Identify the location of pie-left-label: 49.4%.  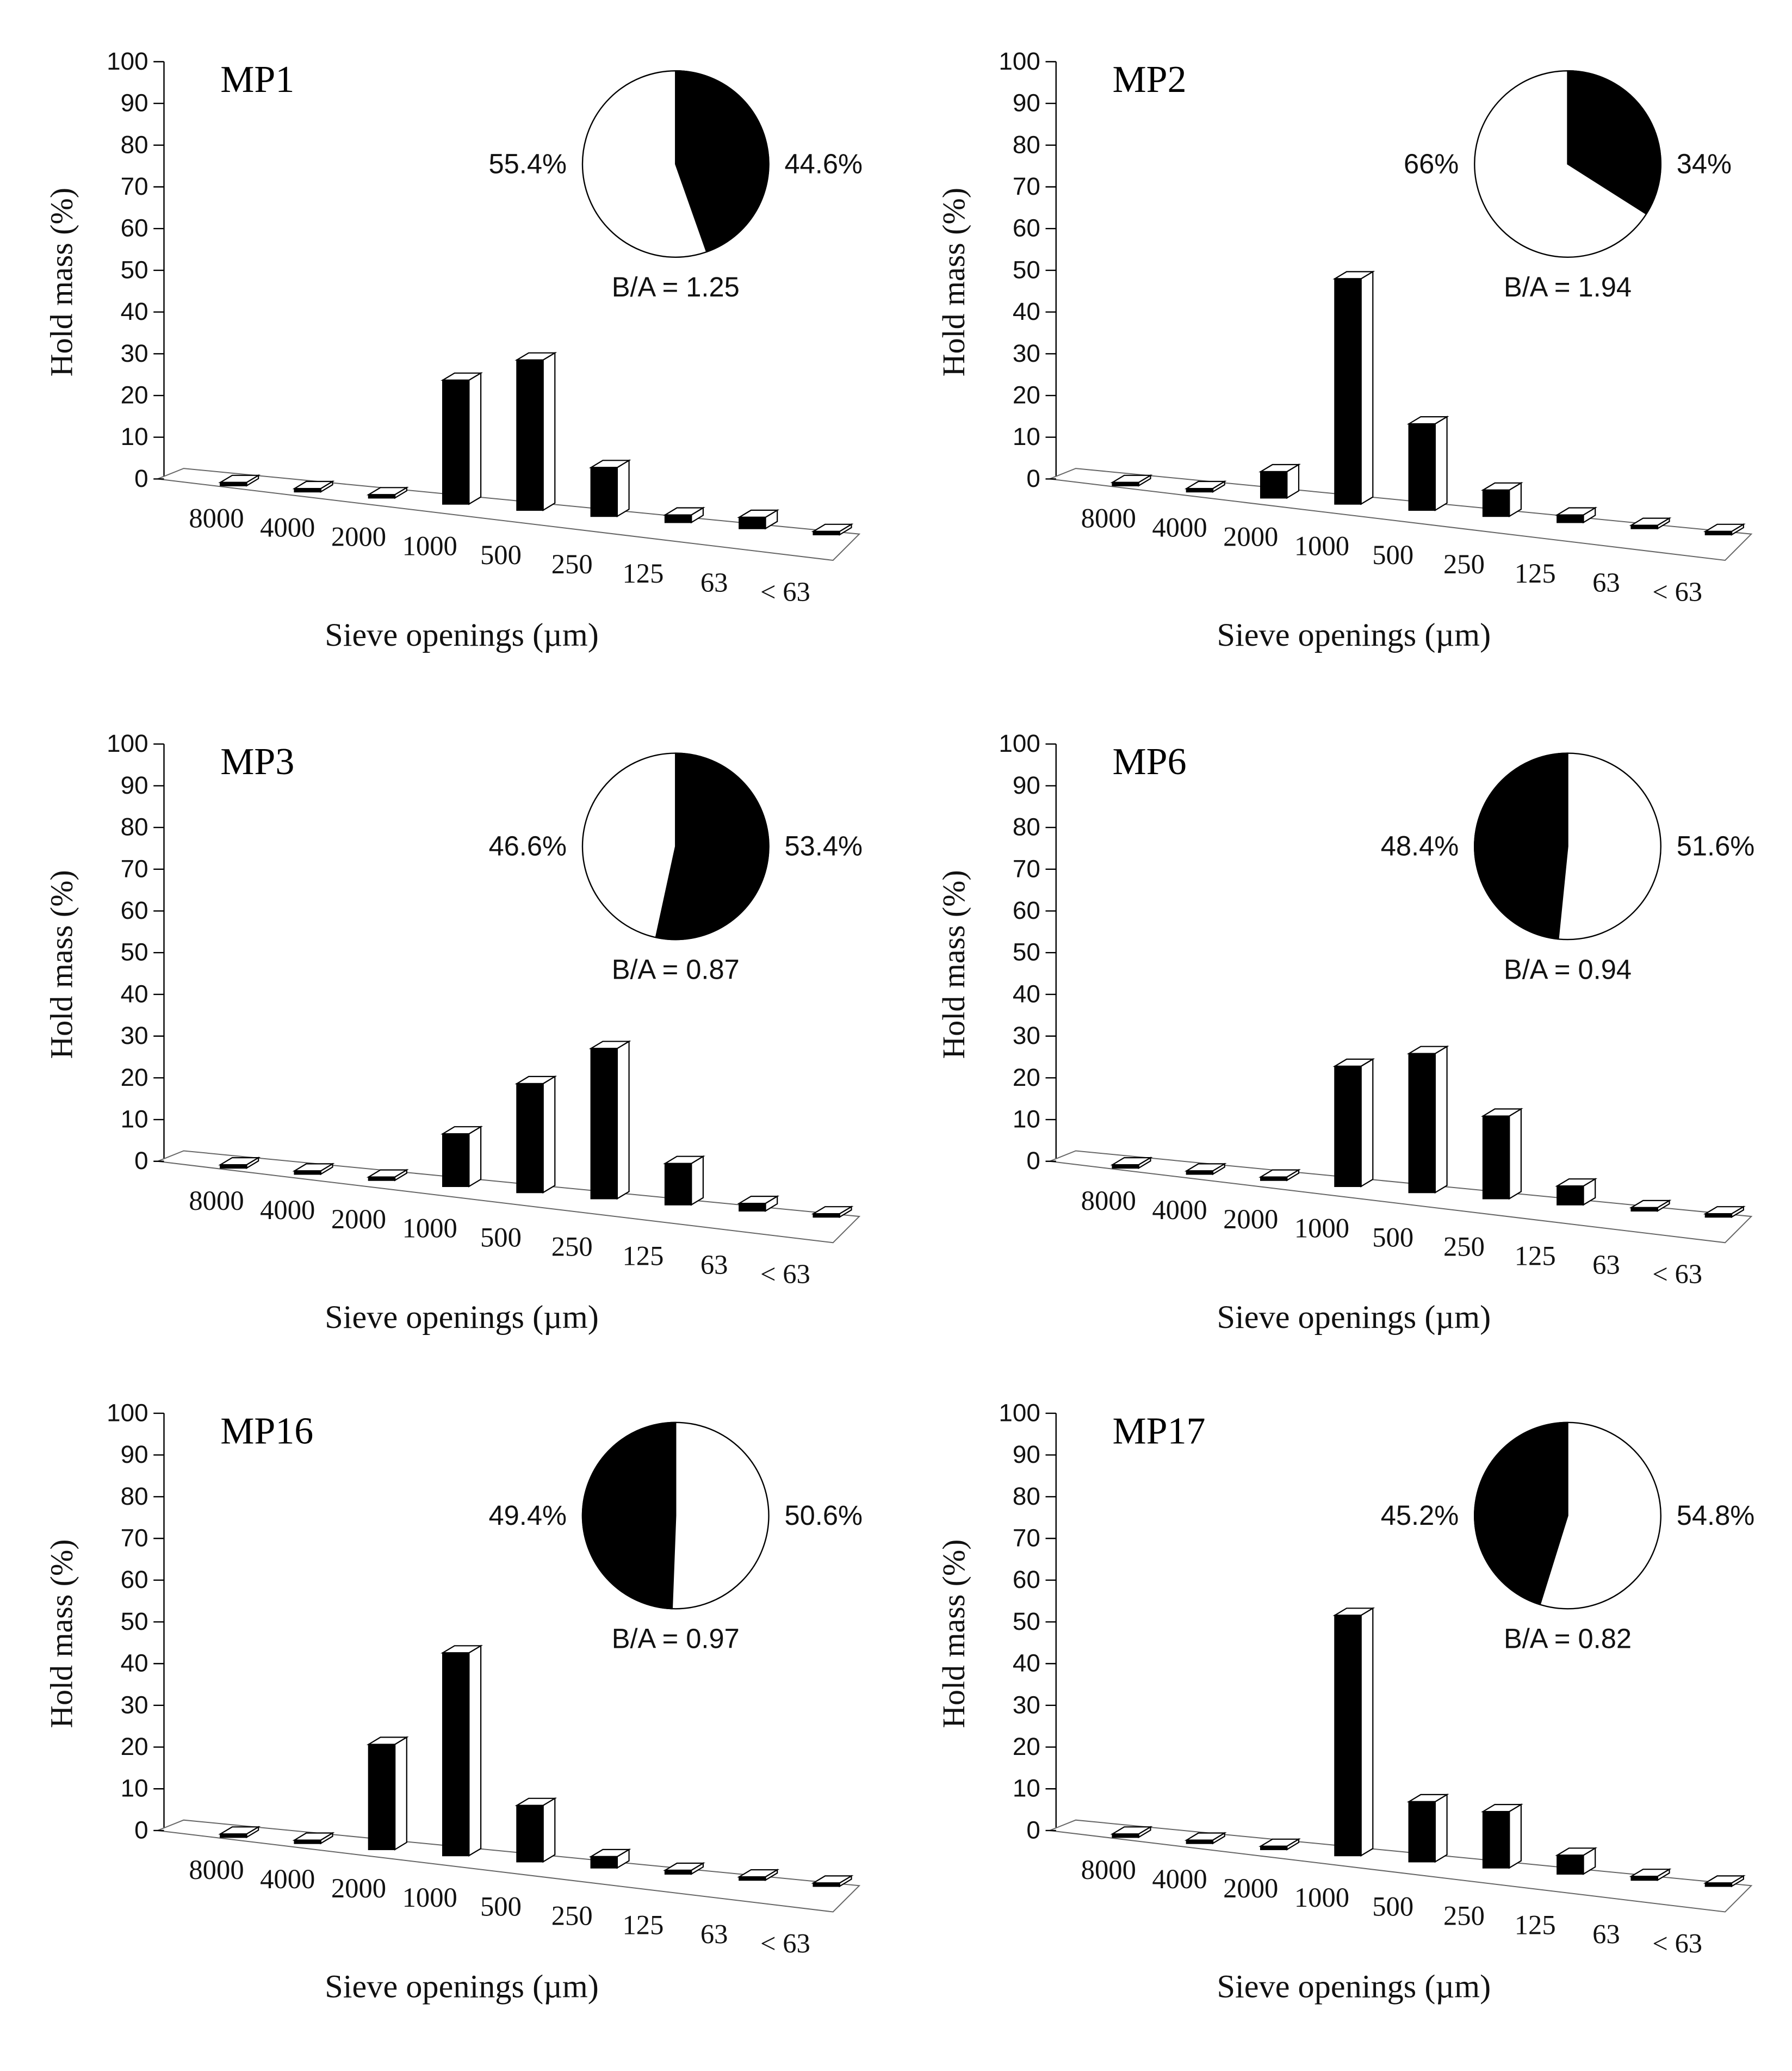
(527, 1515).